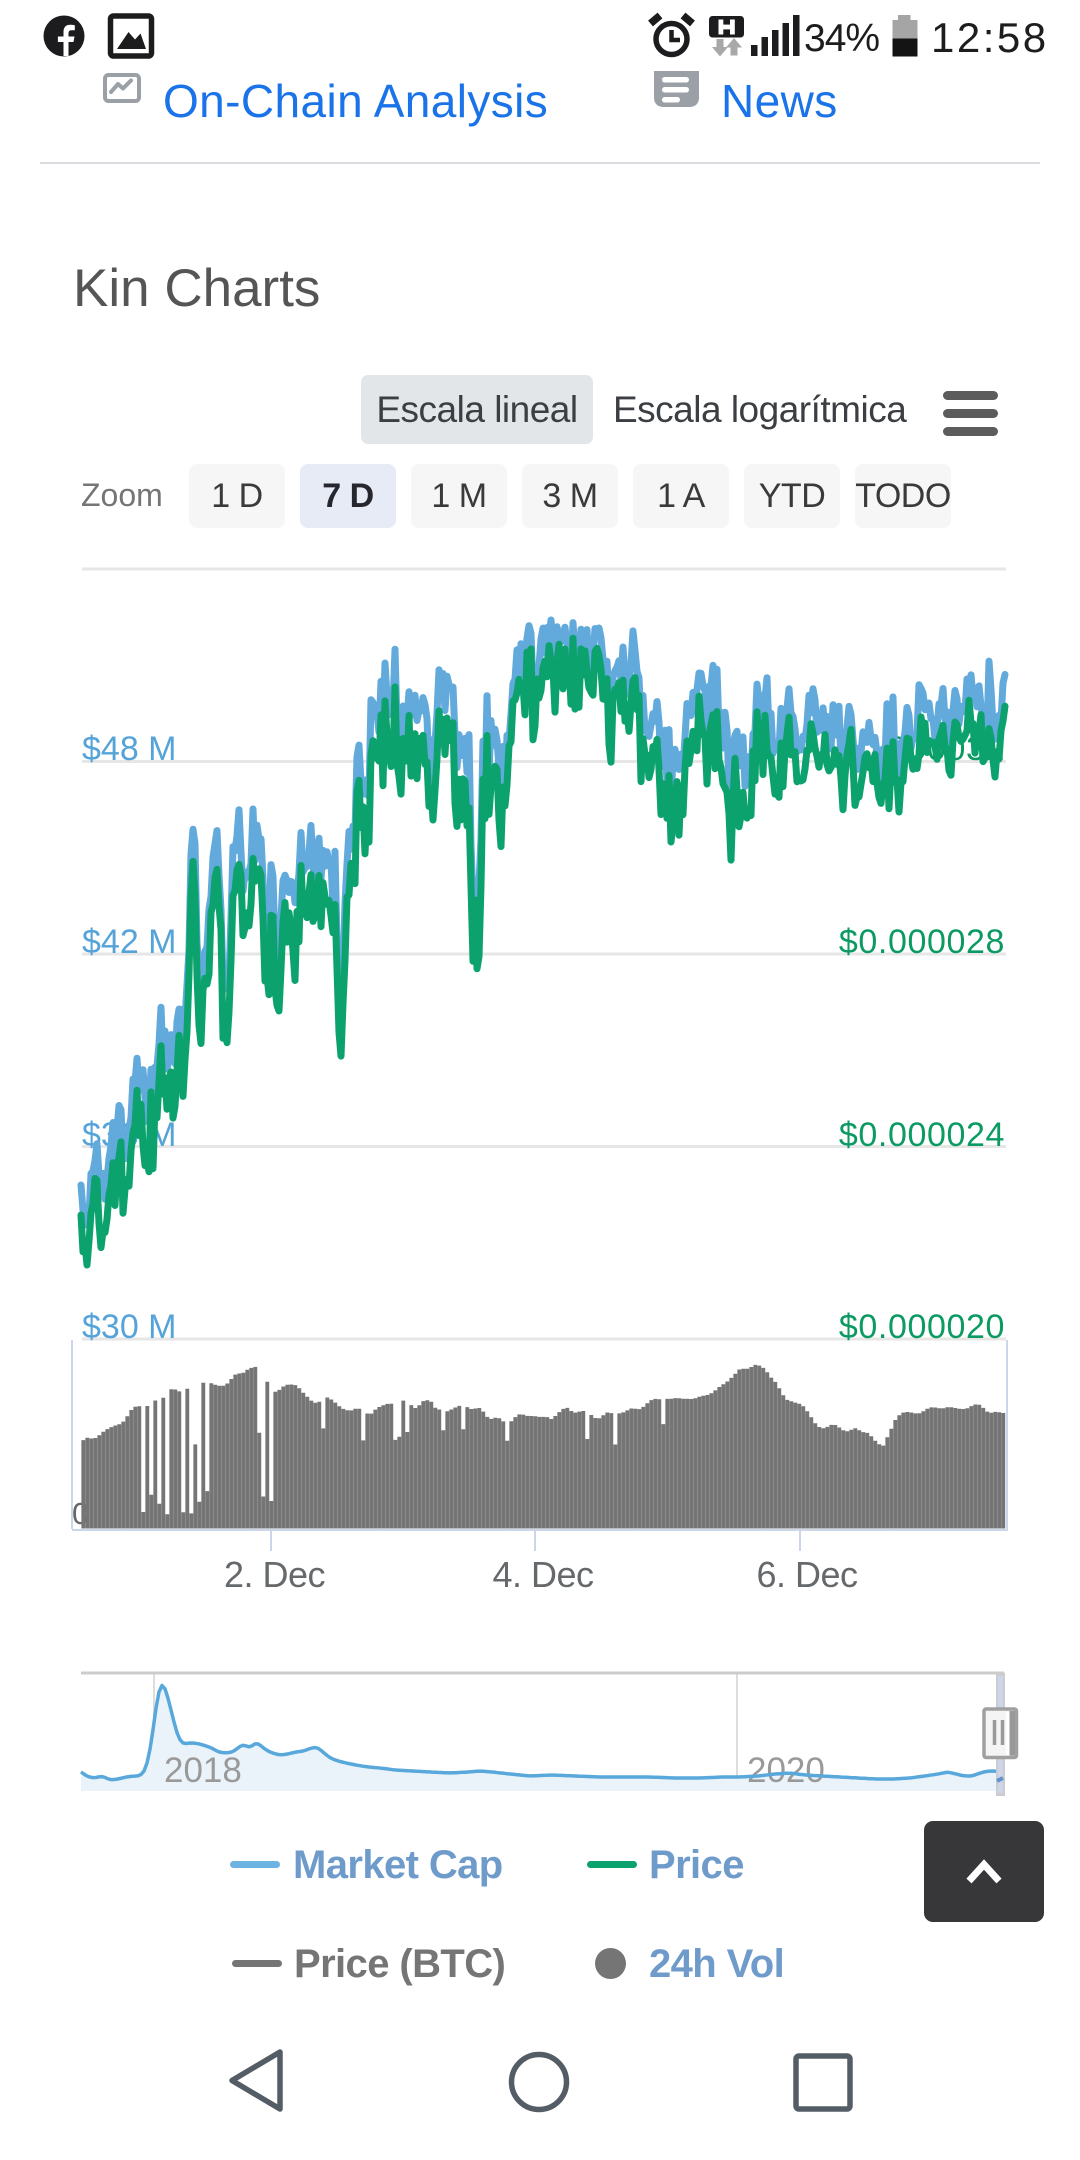 This screenshot has height=2160, width=1080. I want to click on svg-text: $0.000020, so click(922, 1327).